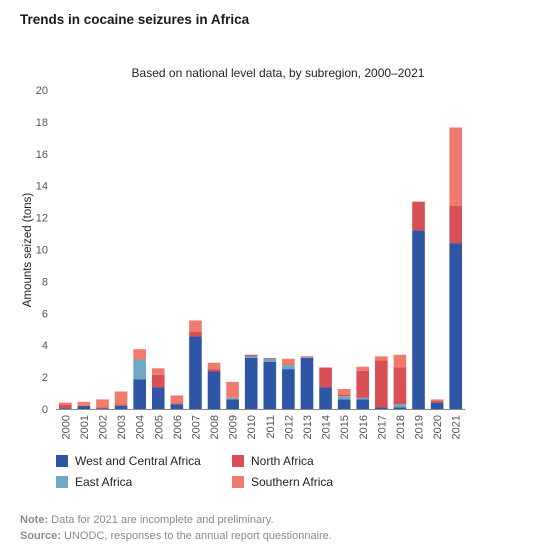  What do you see at coordinates (438, 427) in the screenshot?
I see `x-tick-label: 2020` at bounding box center [438, 427].